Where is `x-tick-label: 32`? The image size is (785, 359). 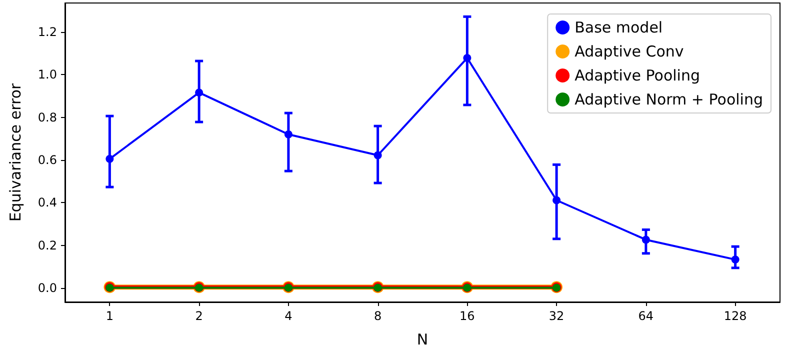
x-tick-label: 32 is located at coordinates (556, 316).